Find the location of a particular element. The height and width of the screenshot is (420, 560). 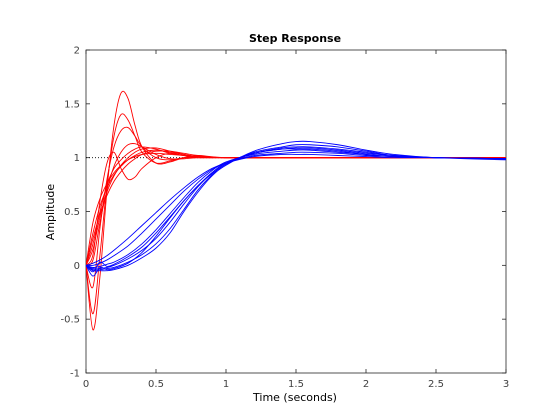

y-tick-label: 0.5 is located at coordinates (72, 212).